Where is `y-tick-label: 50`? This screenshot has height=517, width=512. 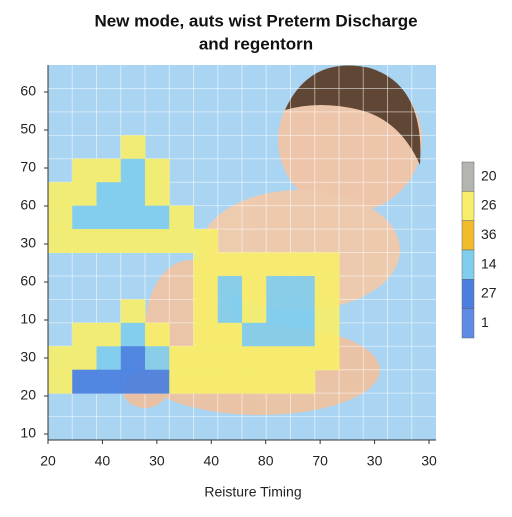
y-tick-label: 50 is located at coordinates (28, 129).